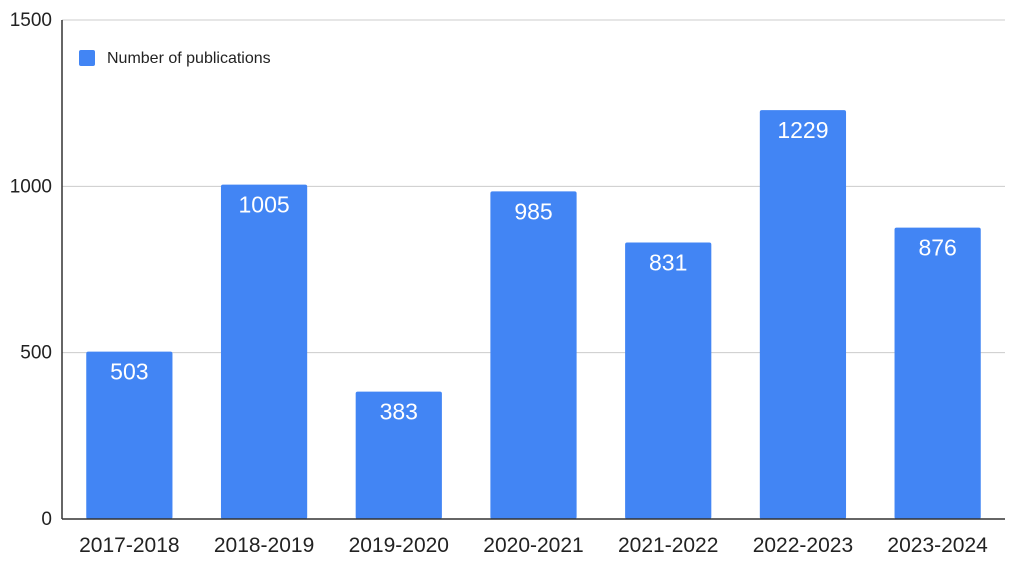  Describe the element at coordinates (399, 412) in the screenshot. I see `data-label: 383` at that location.